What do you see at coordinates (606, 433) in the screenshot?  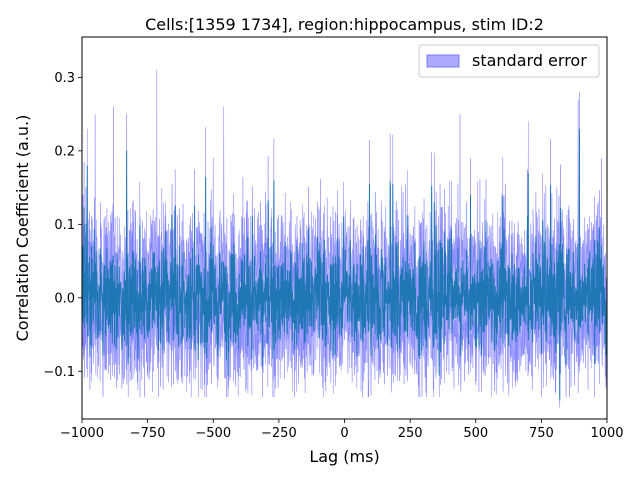 I see `x-tick-label: 1000` at bounding box center [606, 433].